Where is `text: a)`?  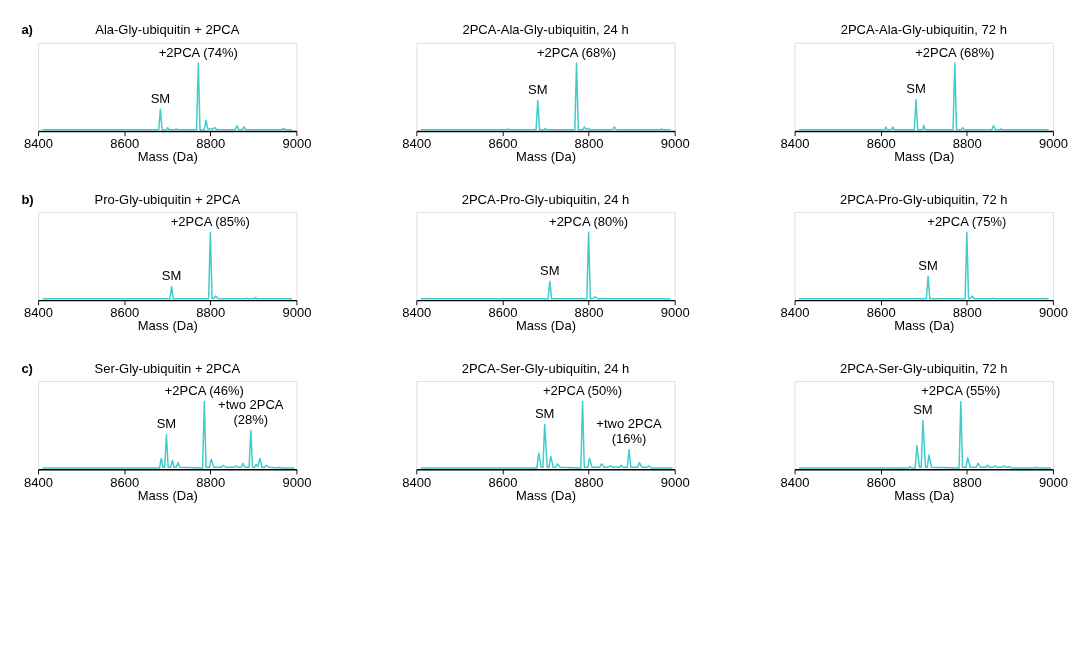
text: a) is located at coordinates (27, 30).